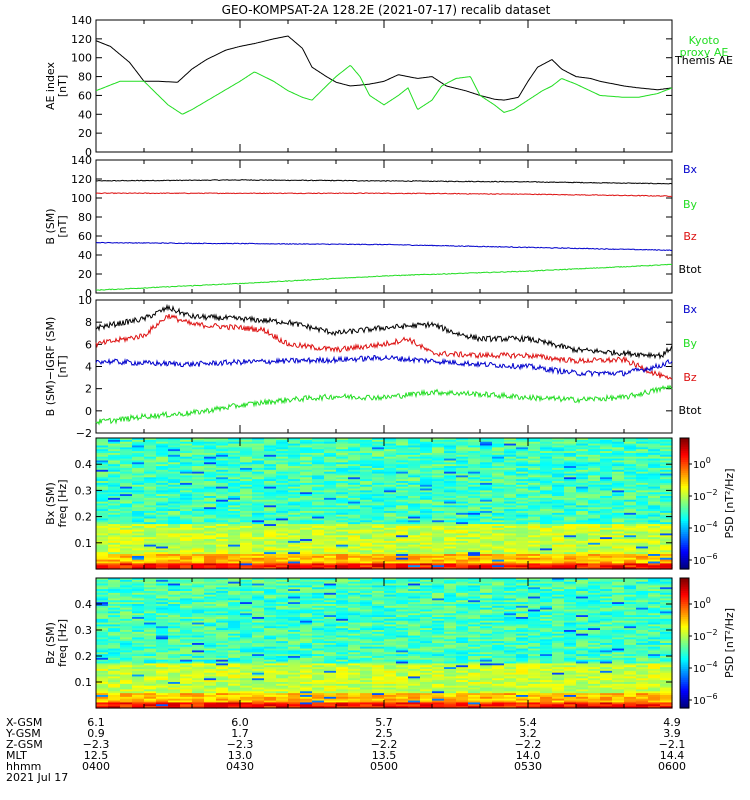 This screenshot has width=750, height=800. Describe the element at coordinates (240, 722) in the screenshot. I see `ephemeris-value: 6.0` at that location.